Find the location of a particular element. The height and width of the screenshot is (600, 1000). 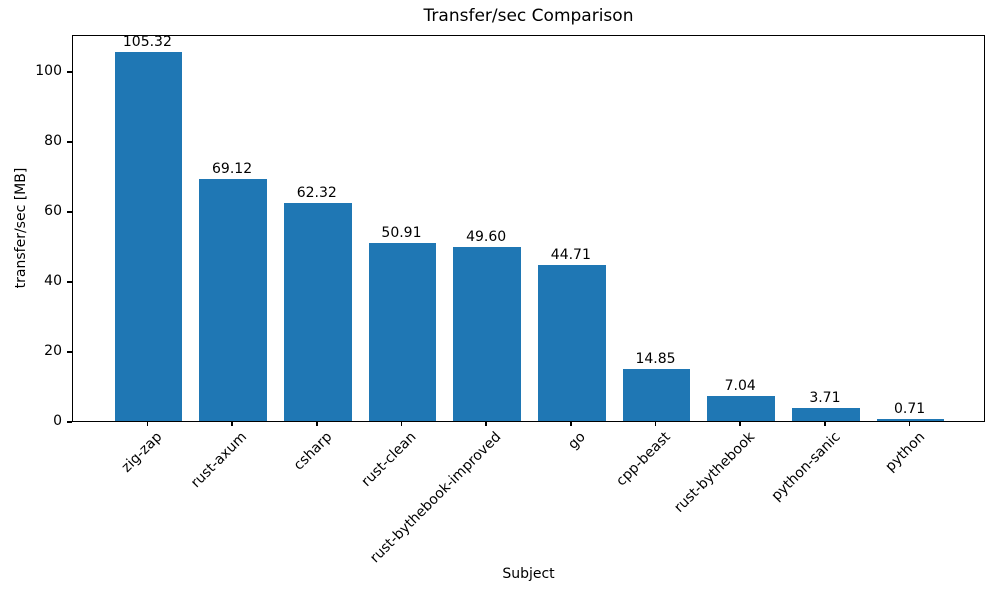

bar-value-label: 49.60 is located at coordinates (486, 237).